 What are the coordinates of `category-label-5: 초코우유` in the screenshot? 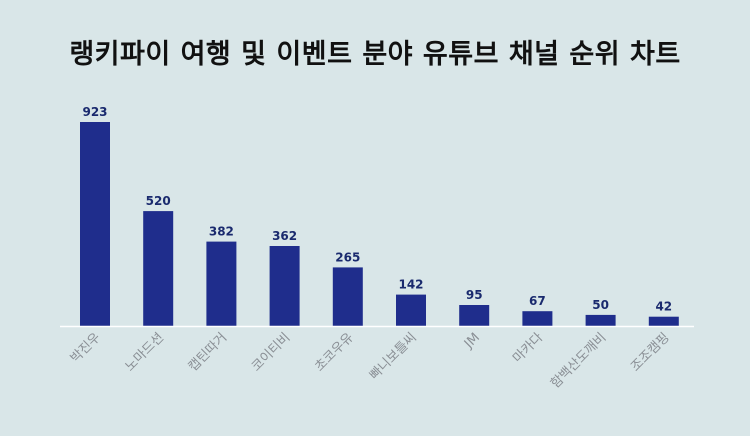 It's located at (334, 352).